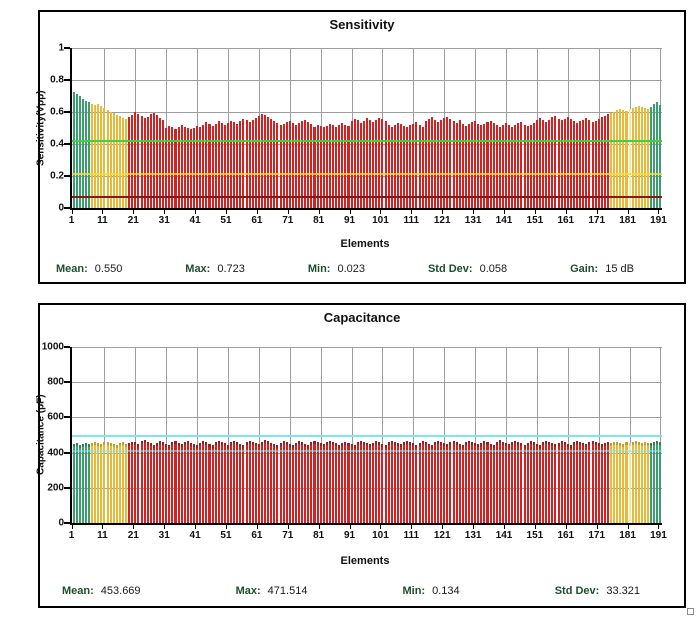 This screenshot has width=696, height=621. Describe the element at coordinates (102, 220) in the screenshot. I see `x-tick-label: 11` at that location.